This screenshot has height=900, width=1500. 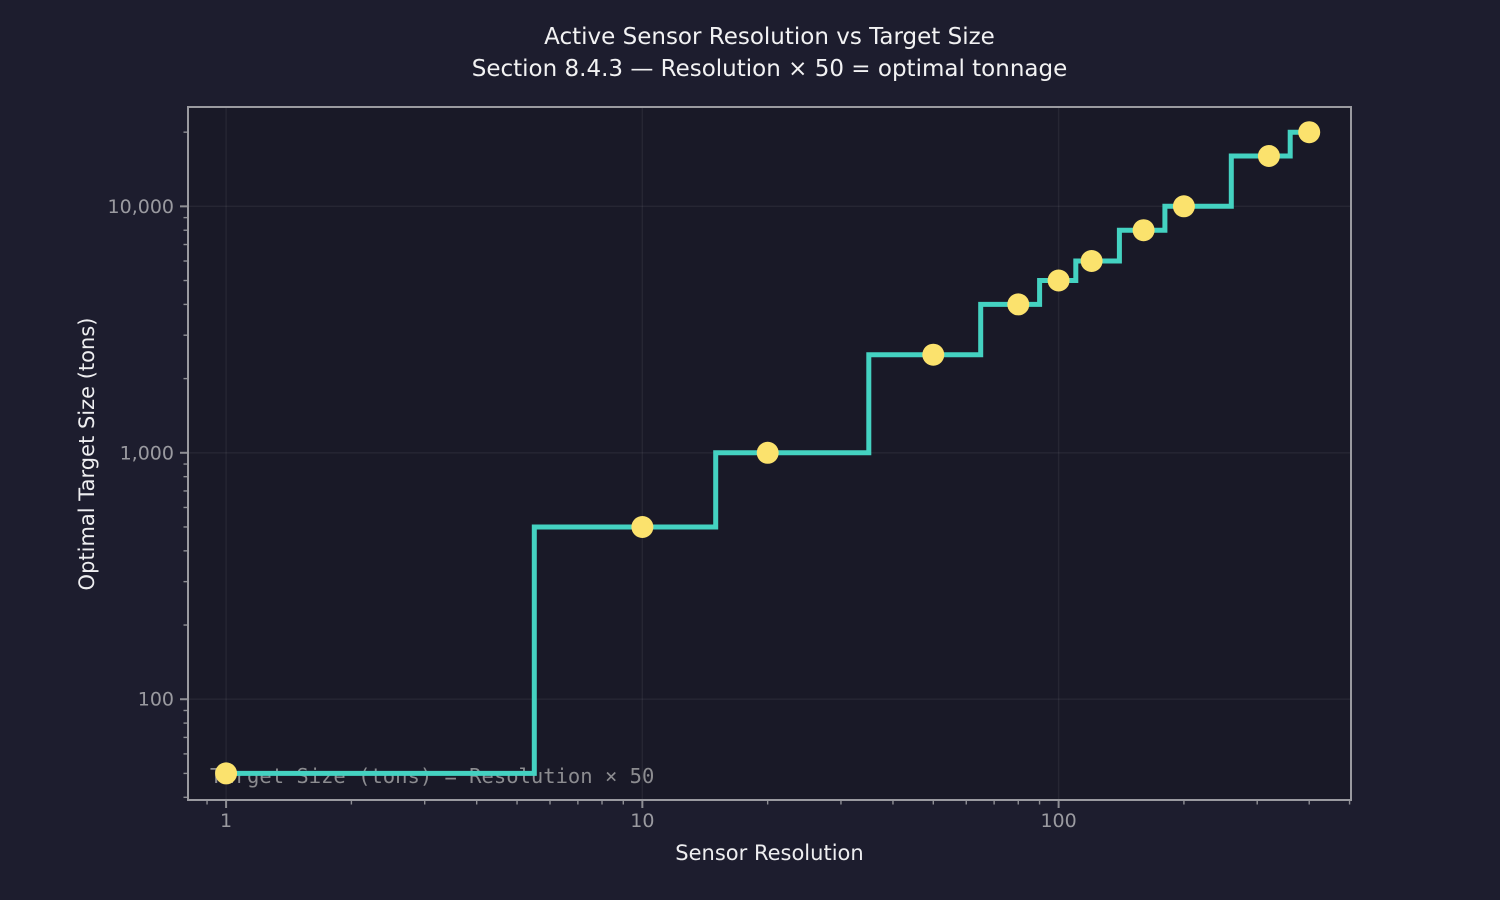 I want to click on x-axis-label: Sensor Resolution, so click(x=769, y=853).